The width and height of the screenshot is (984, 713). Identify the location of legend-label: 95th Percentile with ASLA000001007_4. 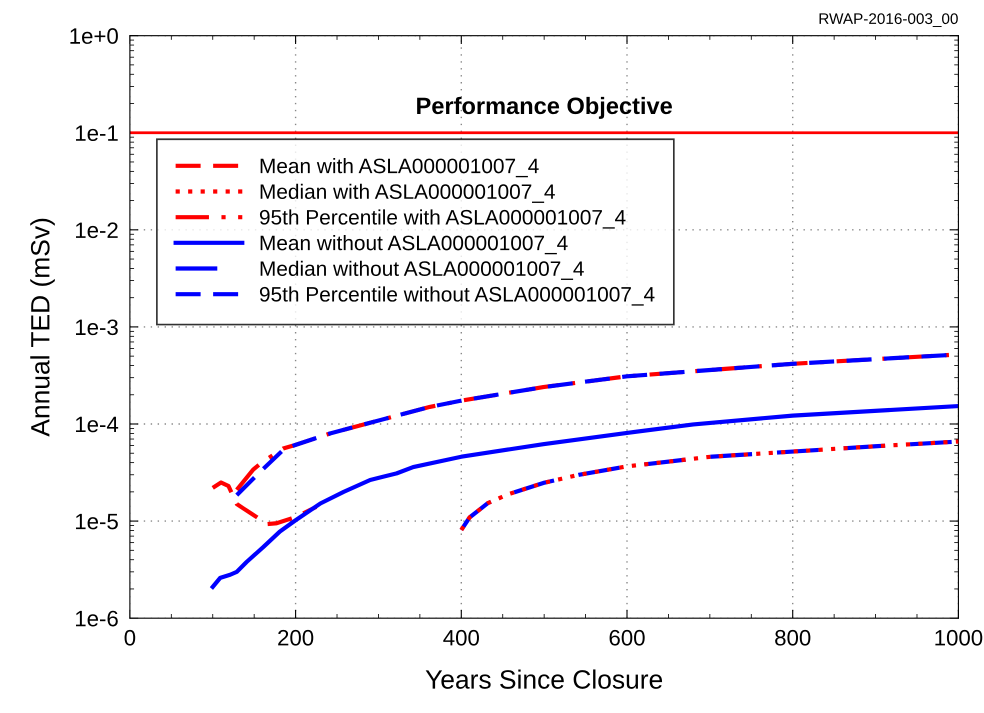
(443, 219).